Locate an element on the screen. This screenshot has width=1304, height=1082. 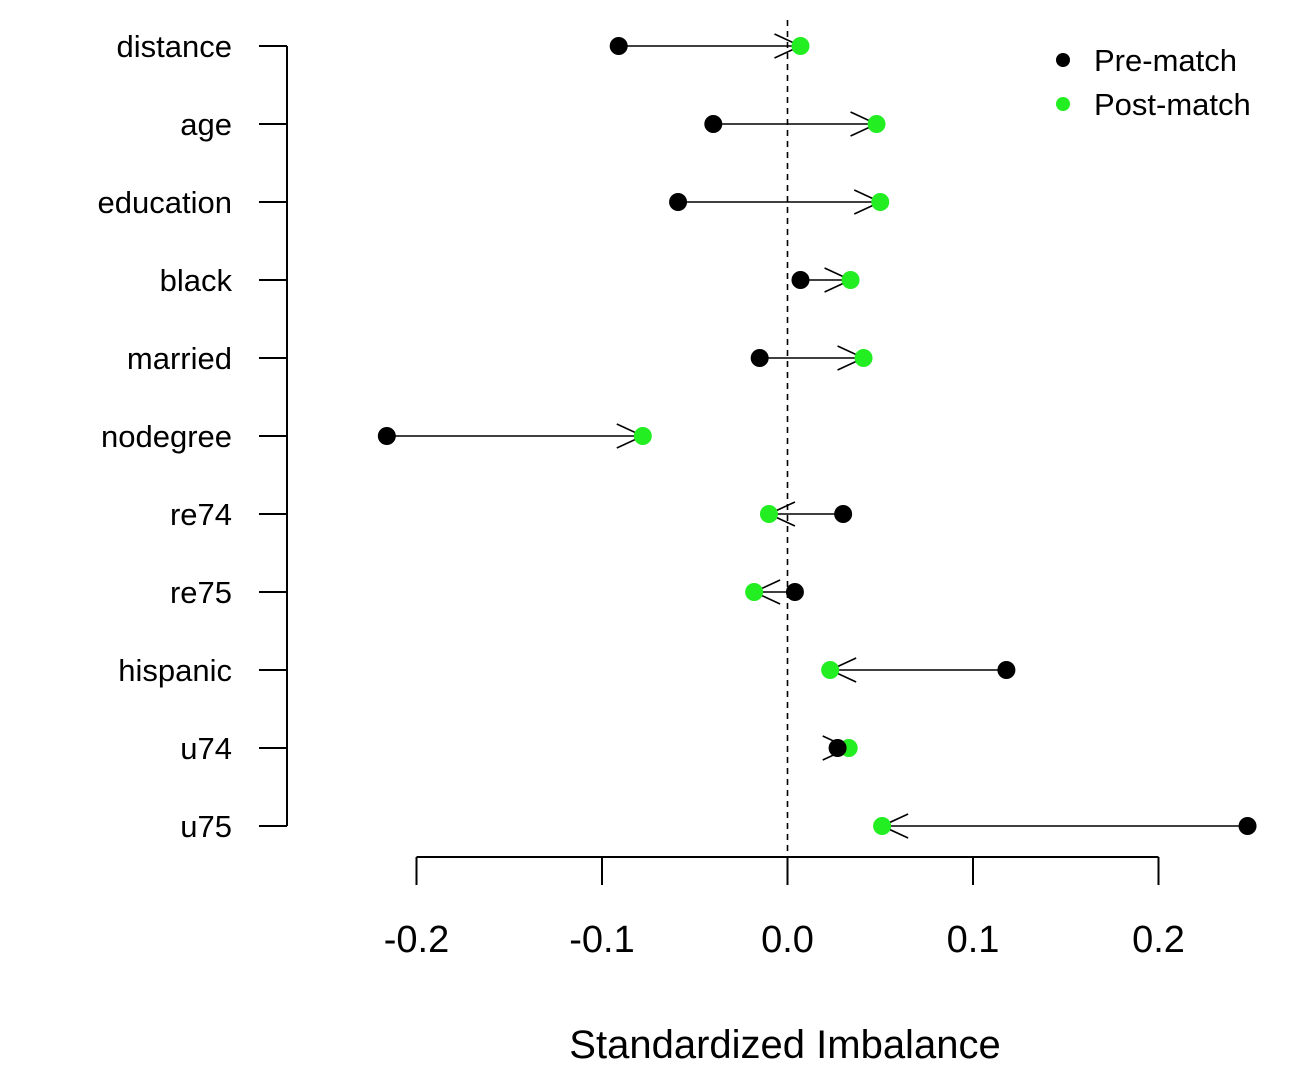
category-label: u75 is located at coordinates (206, 826).